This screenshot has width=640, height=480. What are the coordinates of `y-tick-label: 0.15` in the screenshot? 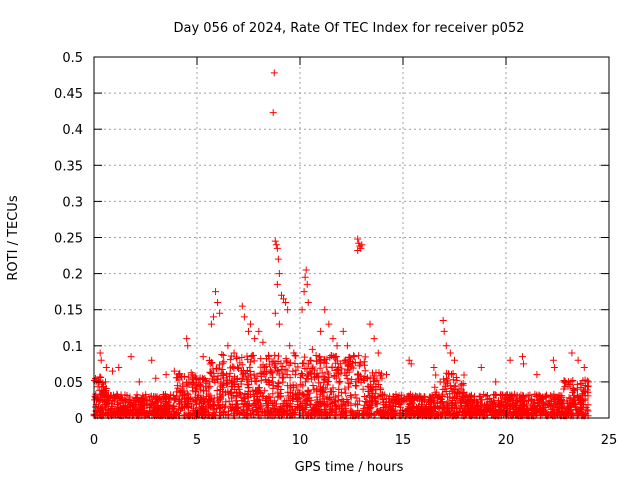 It's located at (68, 311).